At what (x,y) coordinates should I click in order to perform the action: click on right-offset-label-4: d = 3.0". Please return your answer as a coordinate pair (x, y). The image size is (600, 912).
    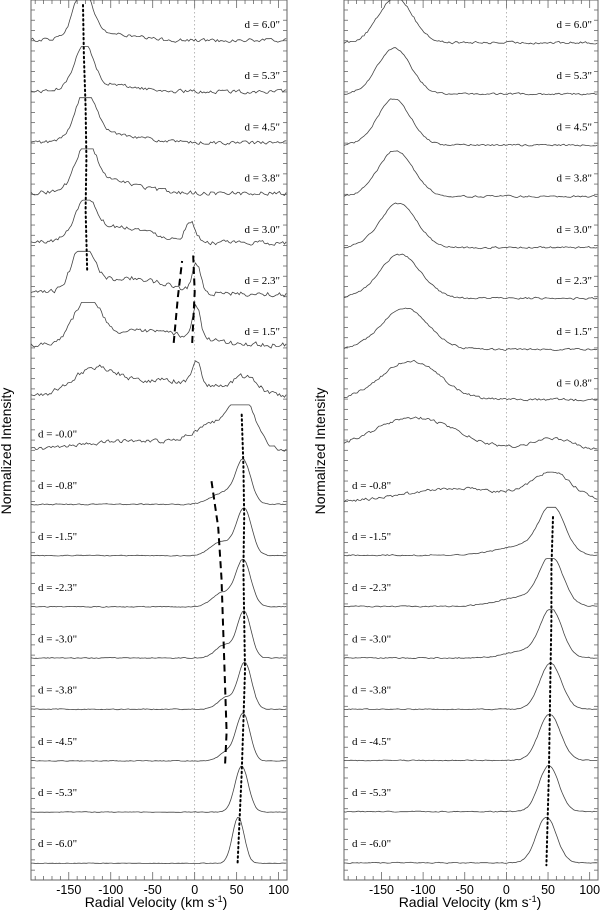
    Looking at the image, I should click on (574, 230).